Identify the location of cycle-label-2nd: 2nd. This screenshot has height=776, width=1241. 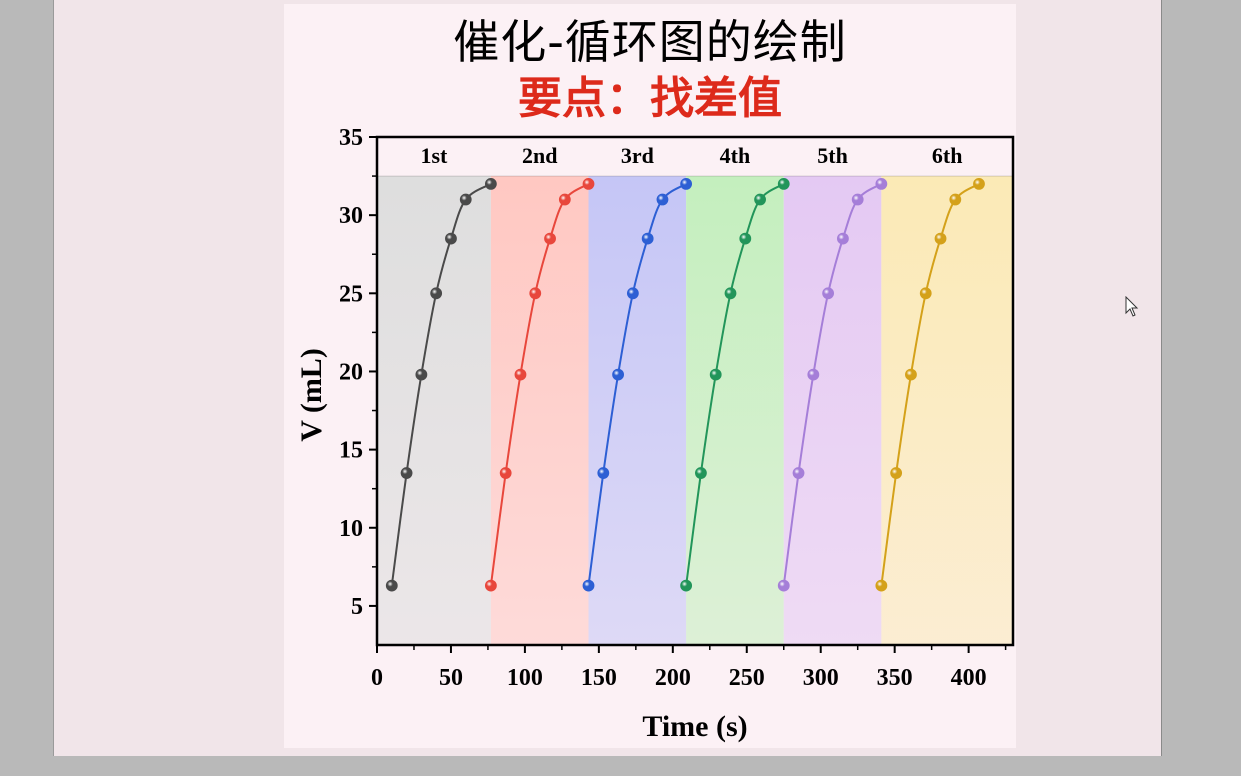
(539, 155).